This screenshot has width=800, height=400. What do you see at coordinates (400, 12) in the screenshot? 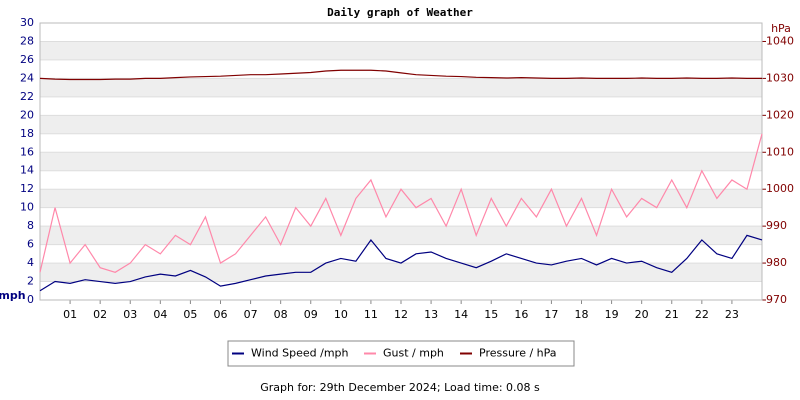
I see `chart-title: Daily graph of Weather` at bounding box center [400, 12].